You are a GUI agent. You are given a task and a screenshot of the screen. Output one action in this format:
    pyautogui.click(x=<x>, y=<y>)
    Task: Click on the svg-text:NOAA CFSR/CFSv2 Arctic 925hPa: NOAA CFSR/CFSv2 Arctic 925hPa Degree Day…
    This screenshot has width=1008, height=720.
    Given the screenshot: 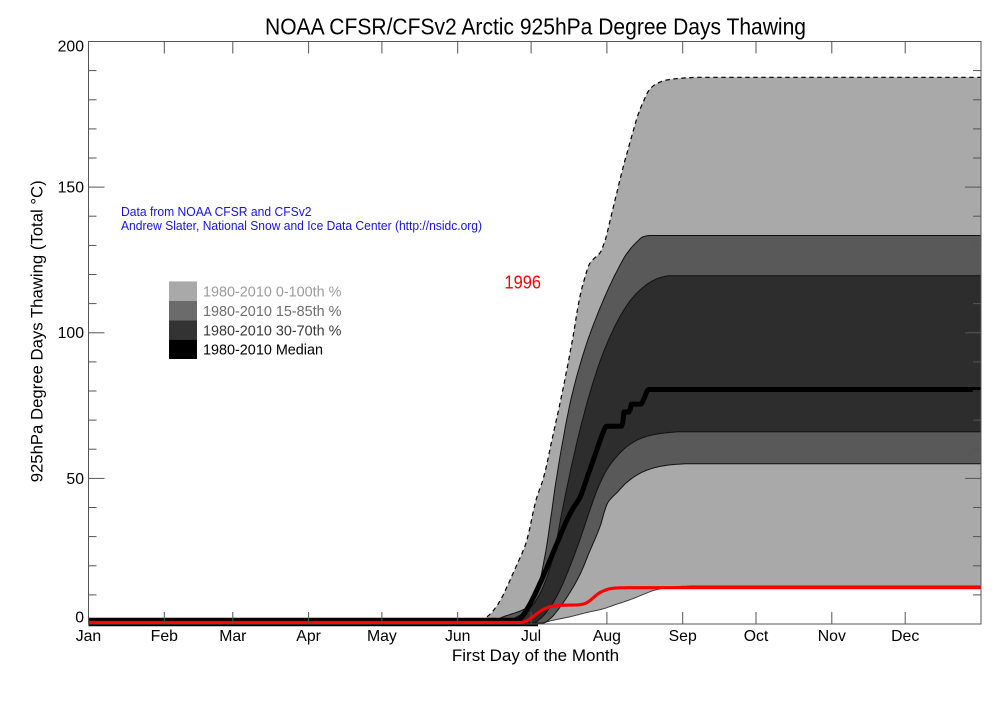 What is the action you would take?
    pyautogui.click(x=535, y=26)
    